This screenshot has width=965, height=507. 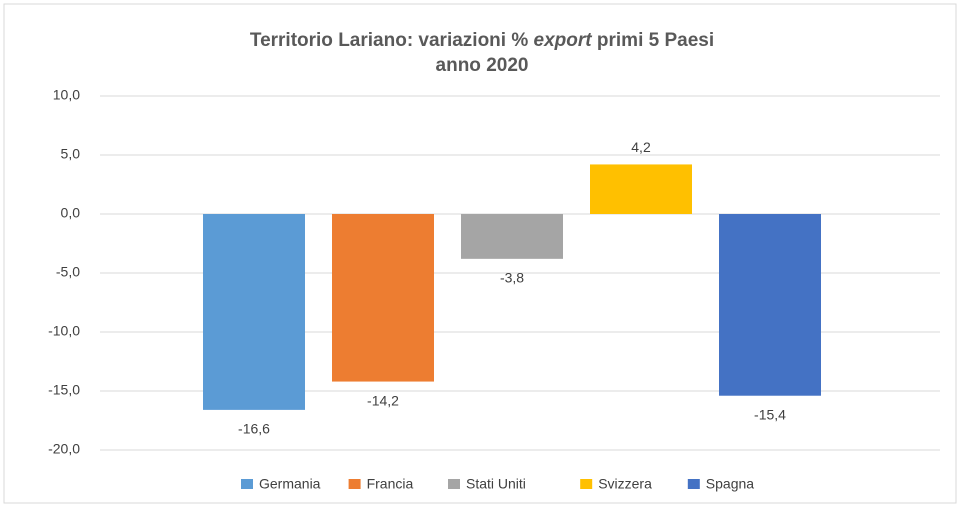 What do you see at coordinates (71, 154) in the screenshot?
I see `y-tick-label: 5,0` at bounding box center [71, 154].